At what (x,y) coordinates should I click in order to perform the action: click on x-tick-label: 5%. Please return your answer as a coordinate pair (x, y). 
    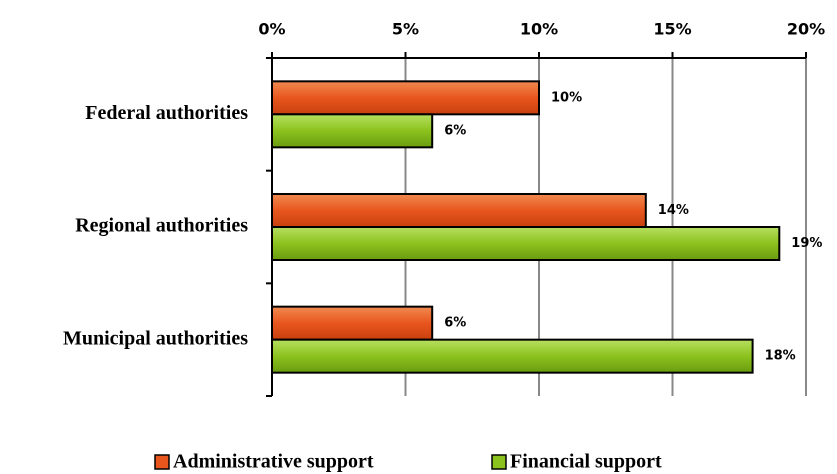
    Looking at the image, I should click on (405, 29).